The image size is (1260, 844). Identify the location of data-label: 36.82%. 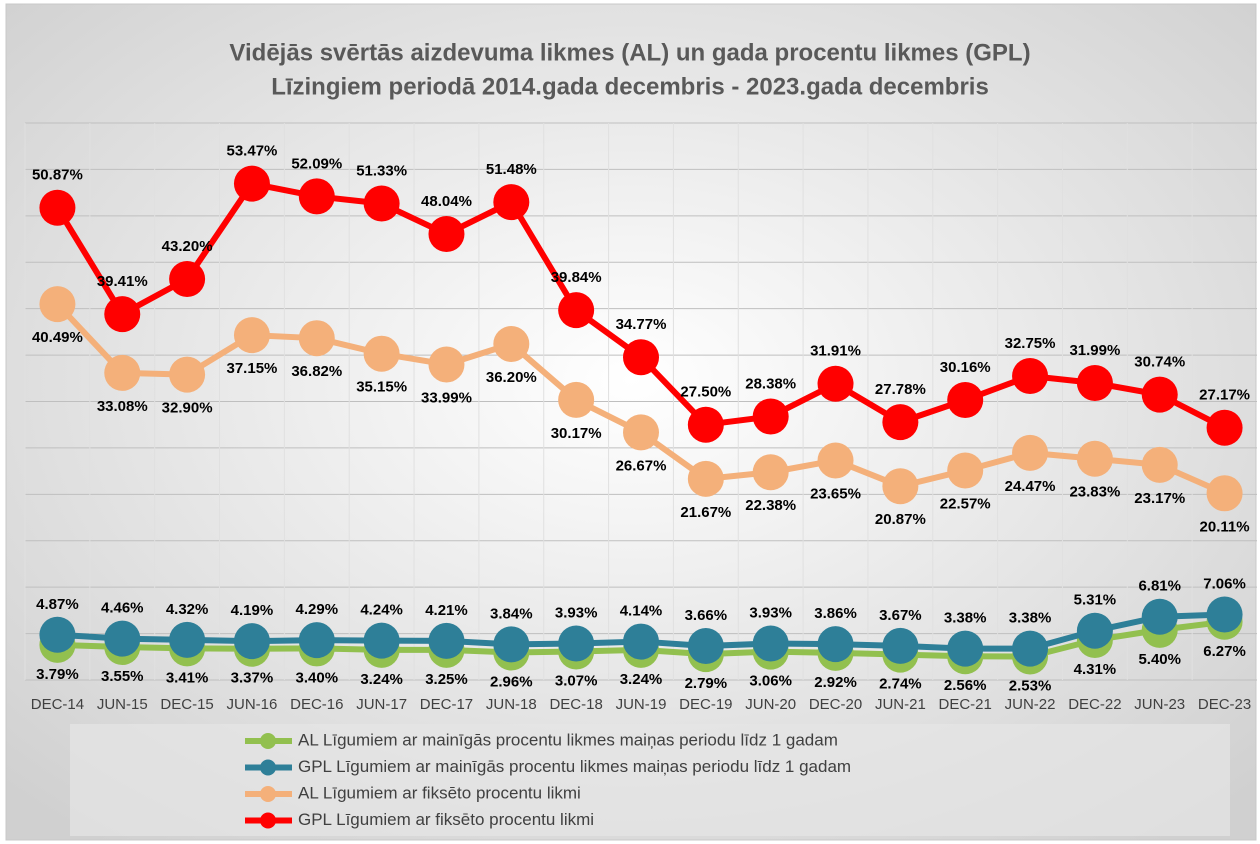
(316, 371).